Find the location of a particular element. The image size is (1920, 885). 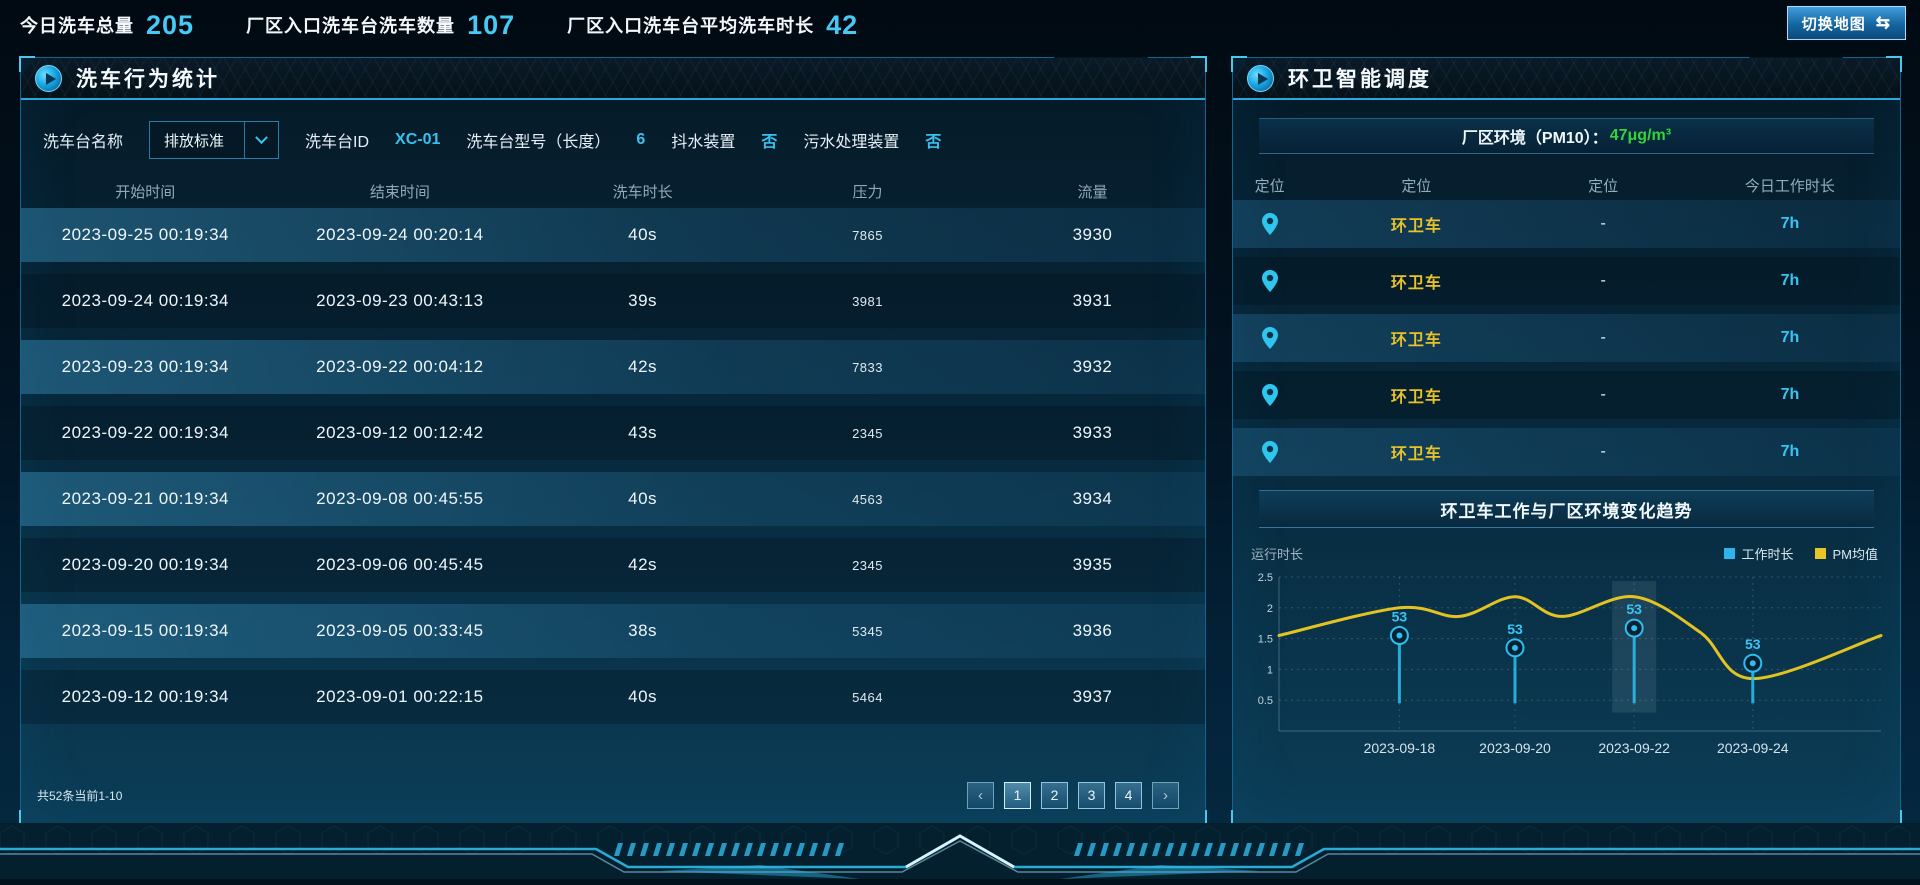

table-cell: 3934 is located at coordinates (1092, 498).